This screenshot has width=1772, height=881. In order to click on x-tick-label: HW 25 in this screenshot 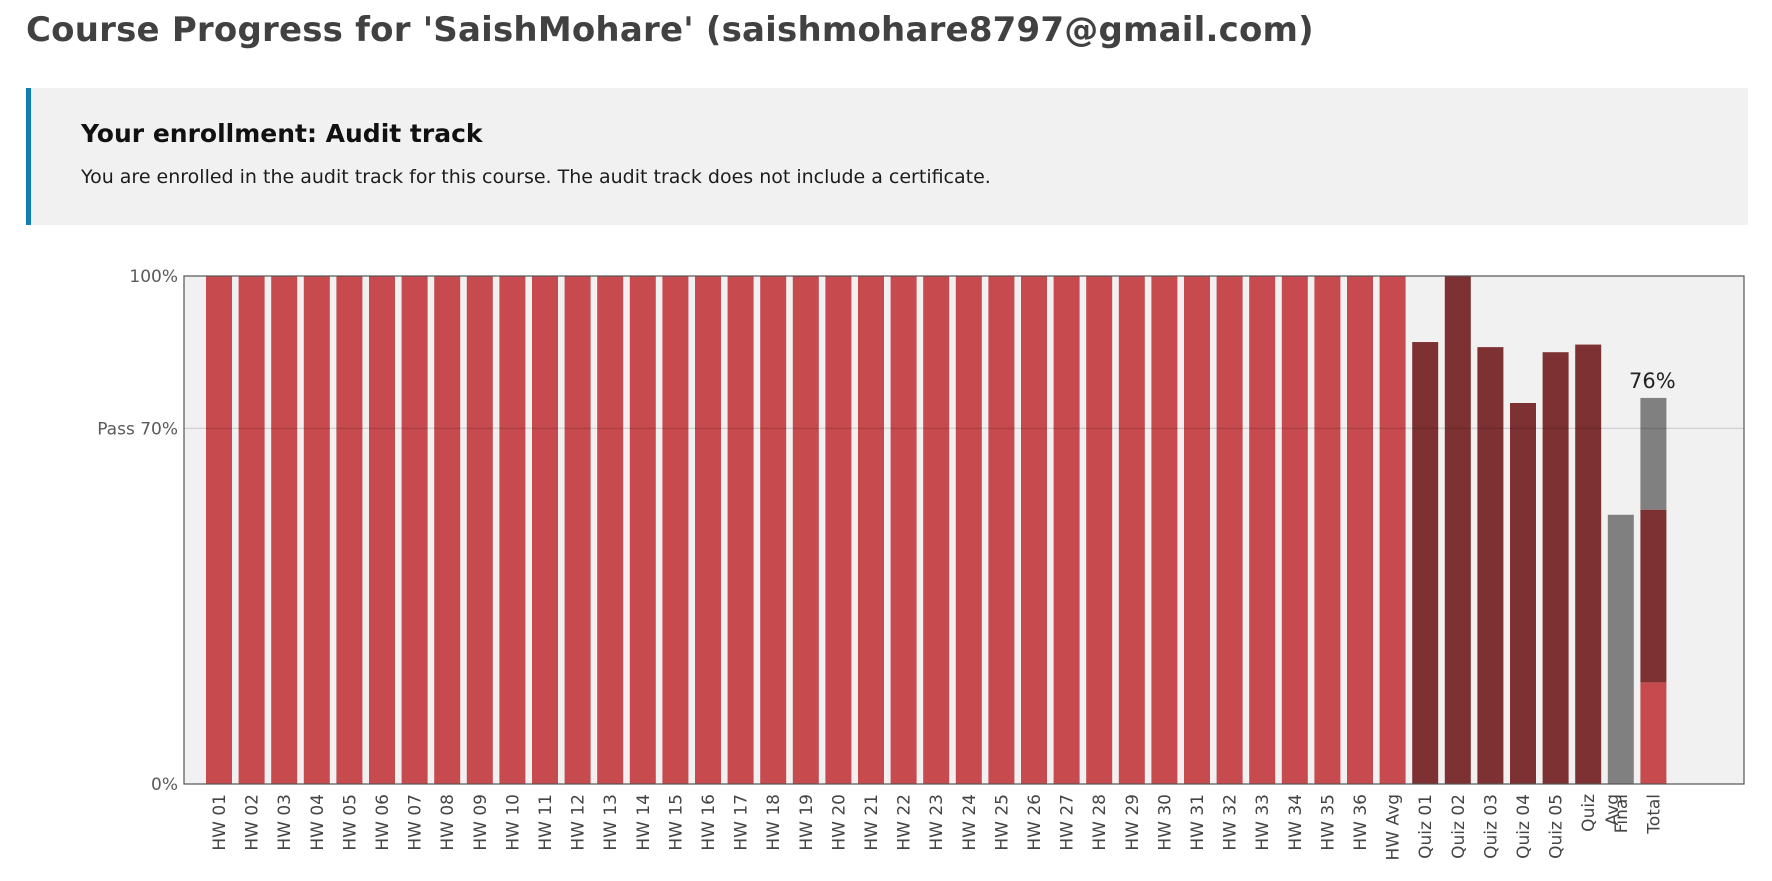, I will do `click(1002, 822)`.